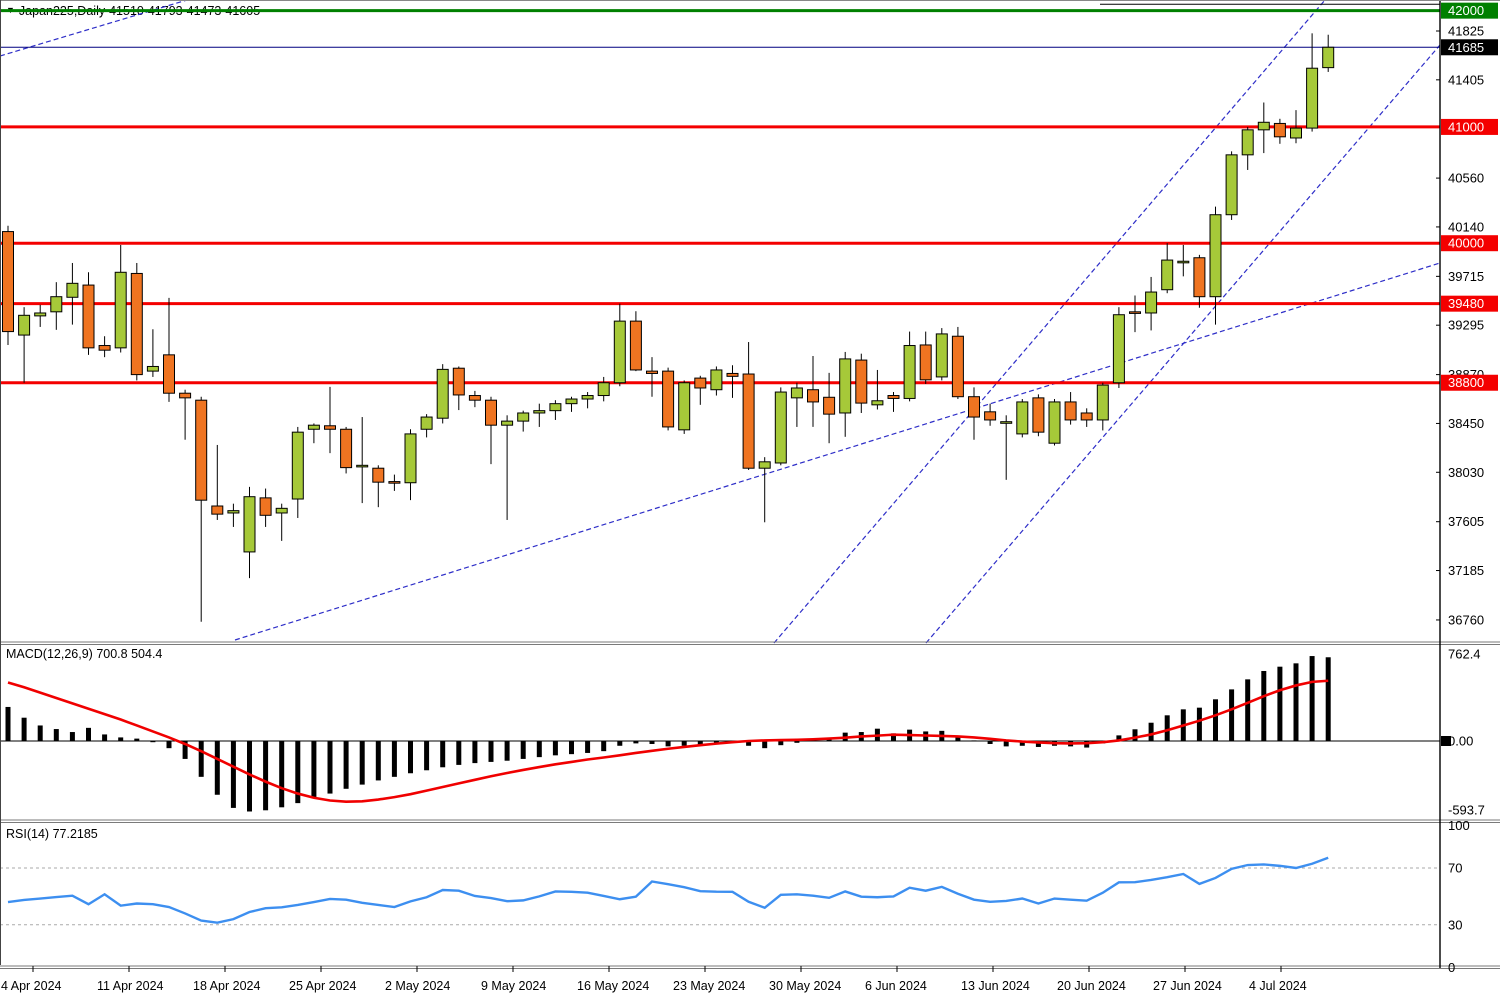 The width and height of the screenshot is (1500, 1000). I want to click on rsi-indicator-label: RSI(14) 77.2185, so click(52, 834).